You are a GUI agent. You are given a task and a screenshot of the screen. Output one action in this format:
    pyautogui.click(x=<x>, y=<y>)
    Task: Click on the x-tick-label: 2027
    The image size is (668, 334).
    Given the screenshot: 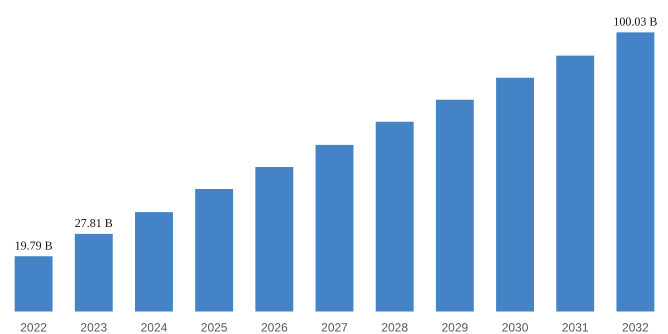 What is the action you would take?
    pyautogui.click(x=334, y=327)
    